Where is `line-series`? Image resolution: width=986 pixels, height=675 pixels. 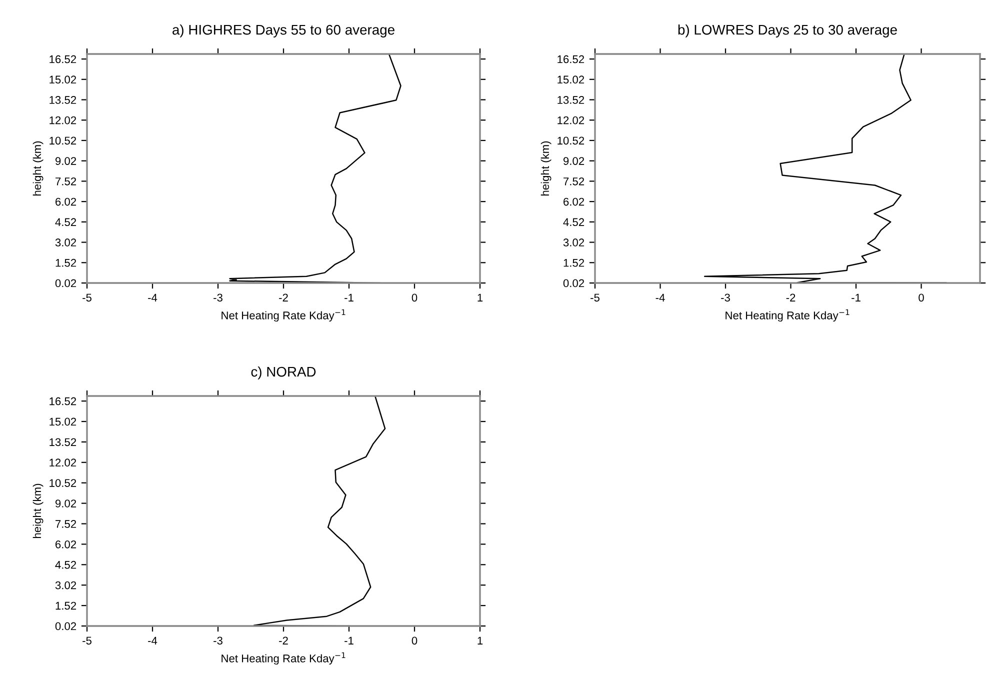 line-series is located at coordinates (315, 168).